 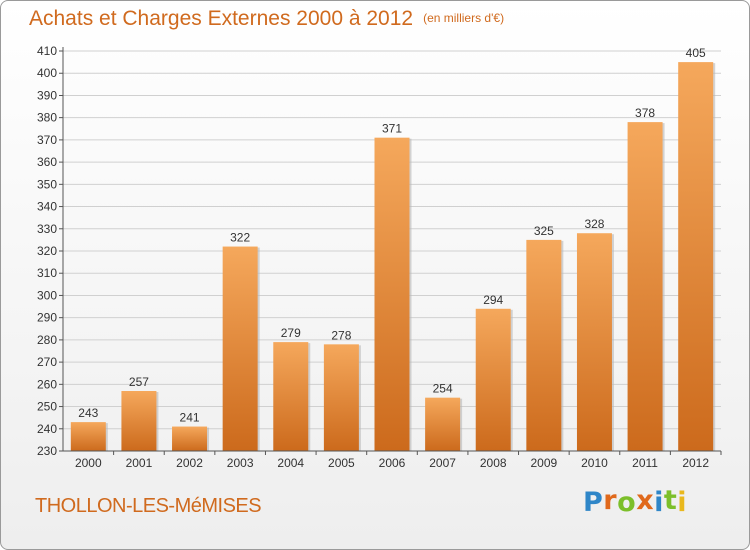 What do you see at coordinates (682, 502) in the screenshot?
I see `logo-letter-6: i` at bounding box center [682, 502].